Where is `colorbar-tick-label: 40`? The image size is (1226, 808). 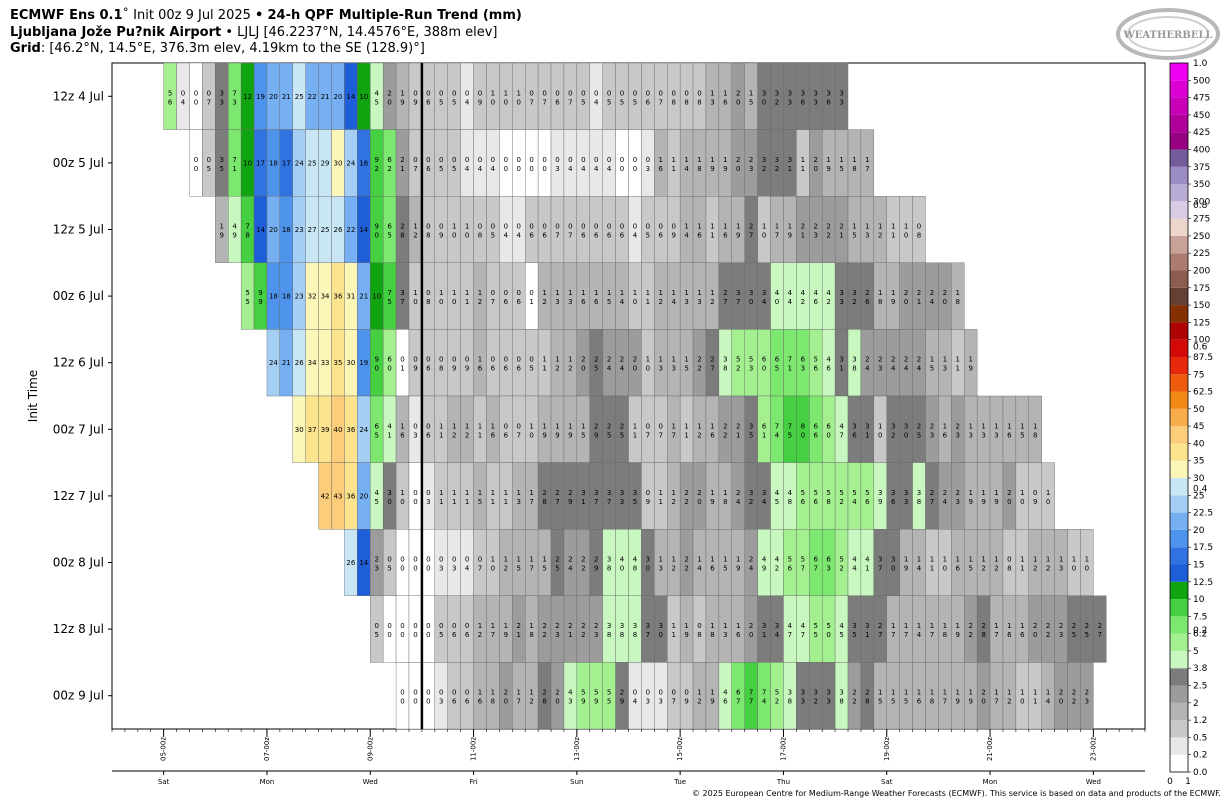 colorbar-tick-label: 40 is located at coordinates (1199, 444).